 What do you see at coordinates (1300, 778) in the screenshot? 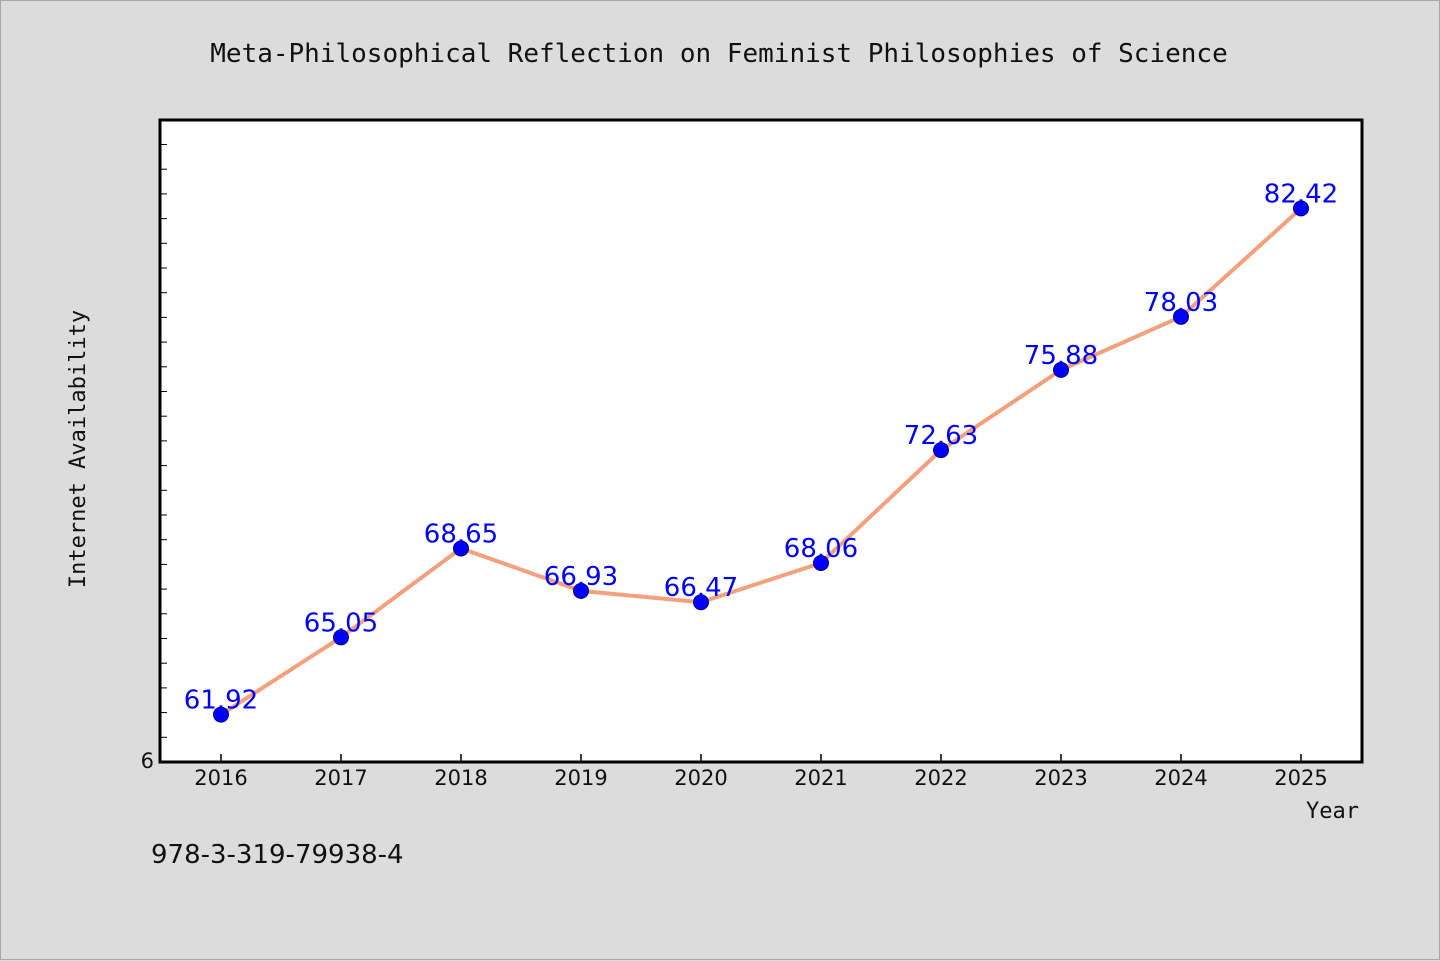
I see `x-tick-label: 2025` at bounding box center [1300, 778].